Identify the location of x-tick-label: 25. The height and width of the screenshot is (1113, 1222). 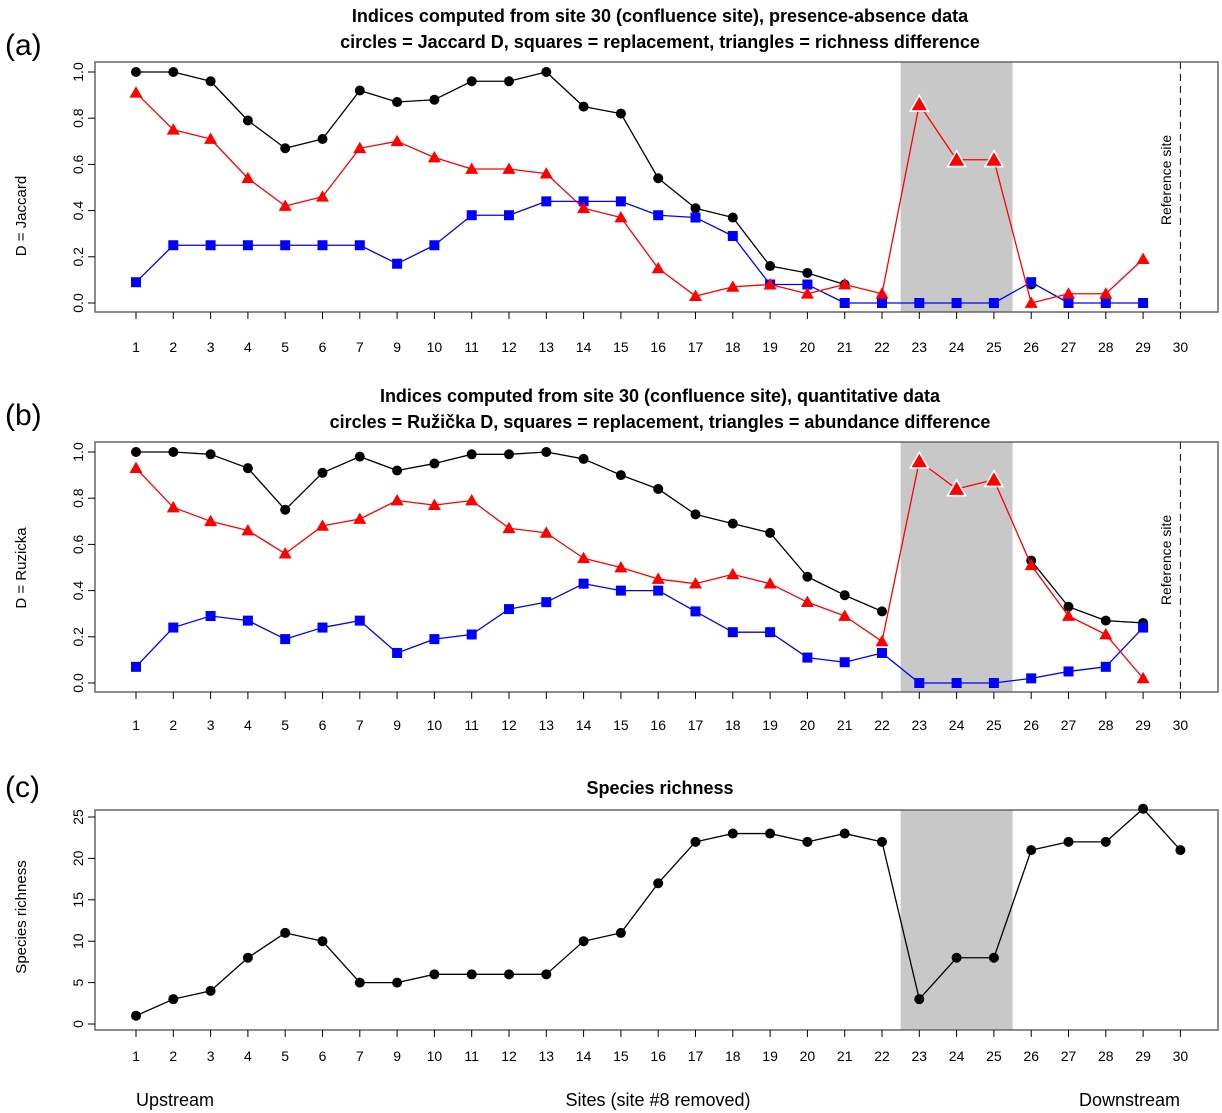
(994, 1056).